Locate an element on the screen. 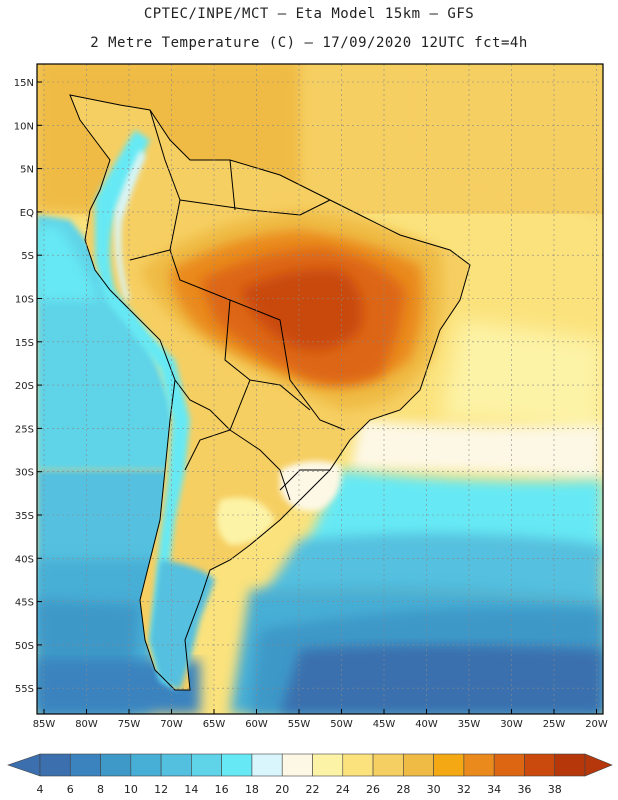  colorbar-label: 34 is located at coordinates (494, 789).